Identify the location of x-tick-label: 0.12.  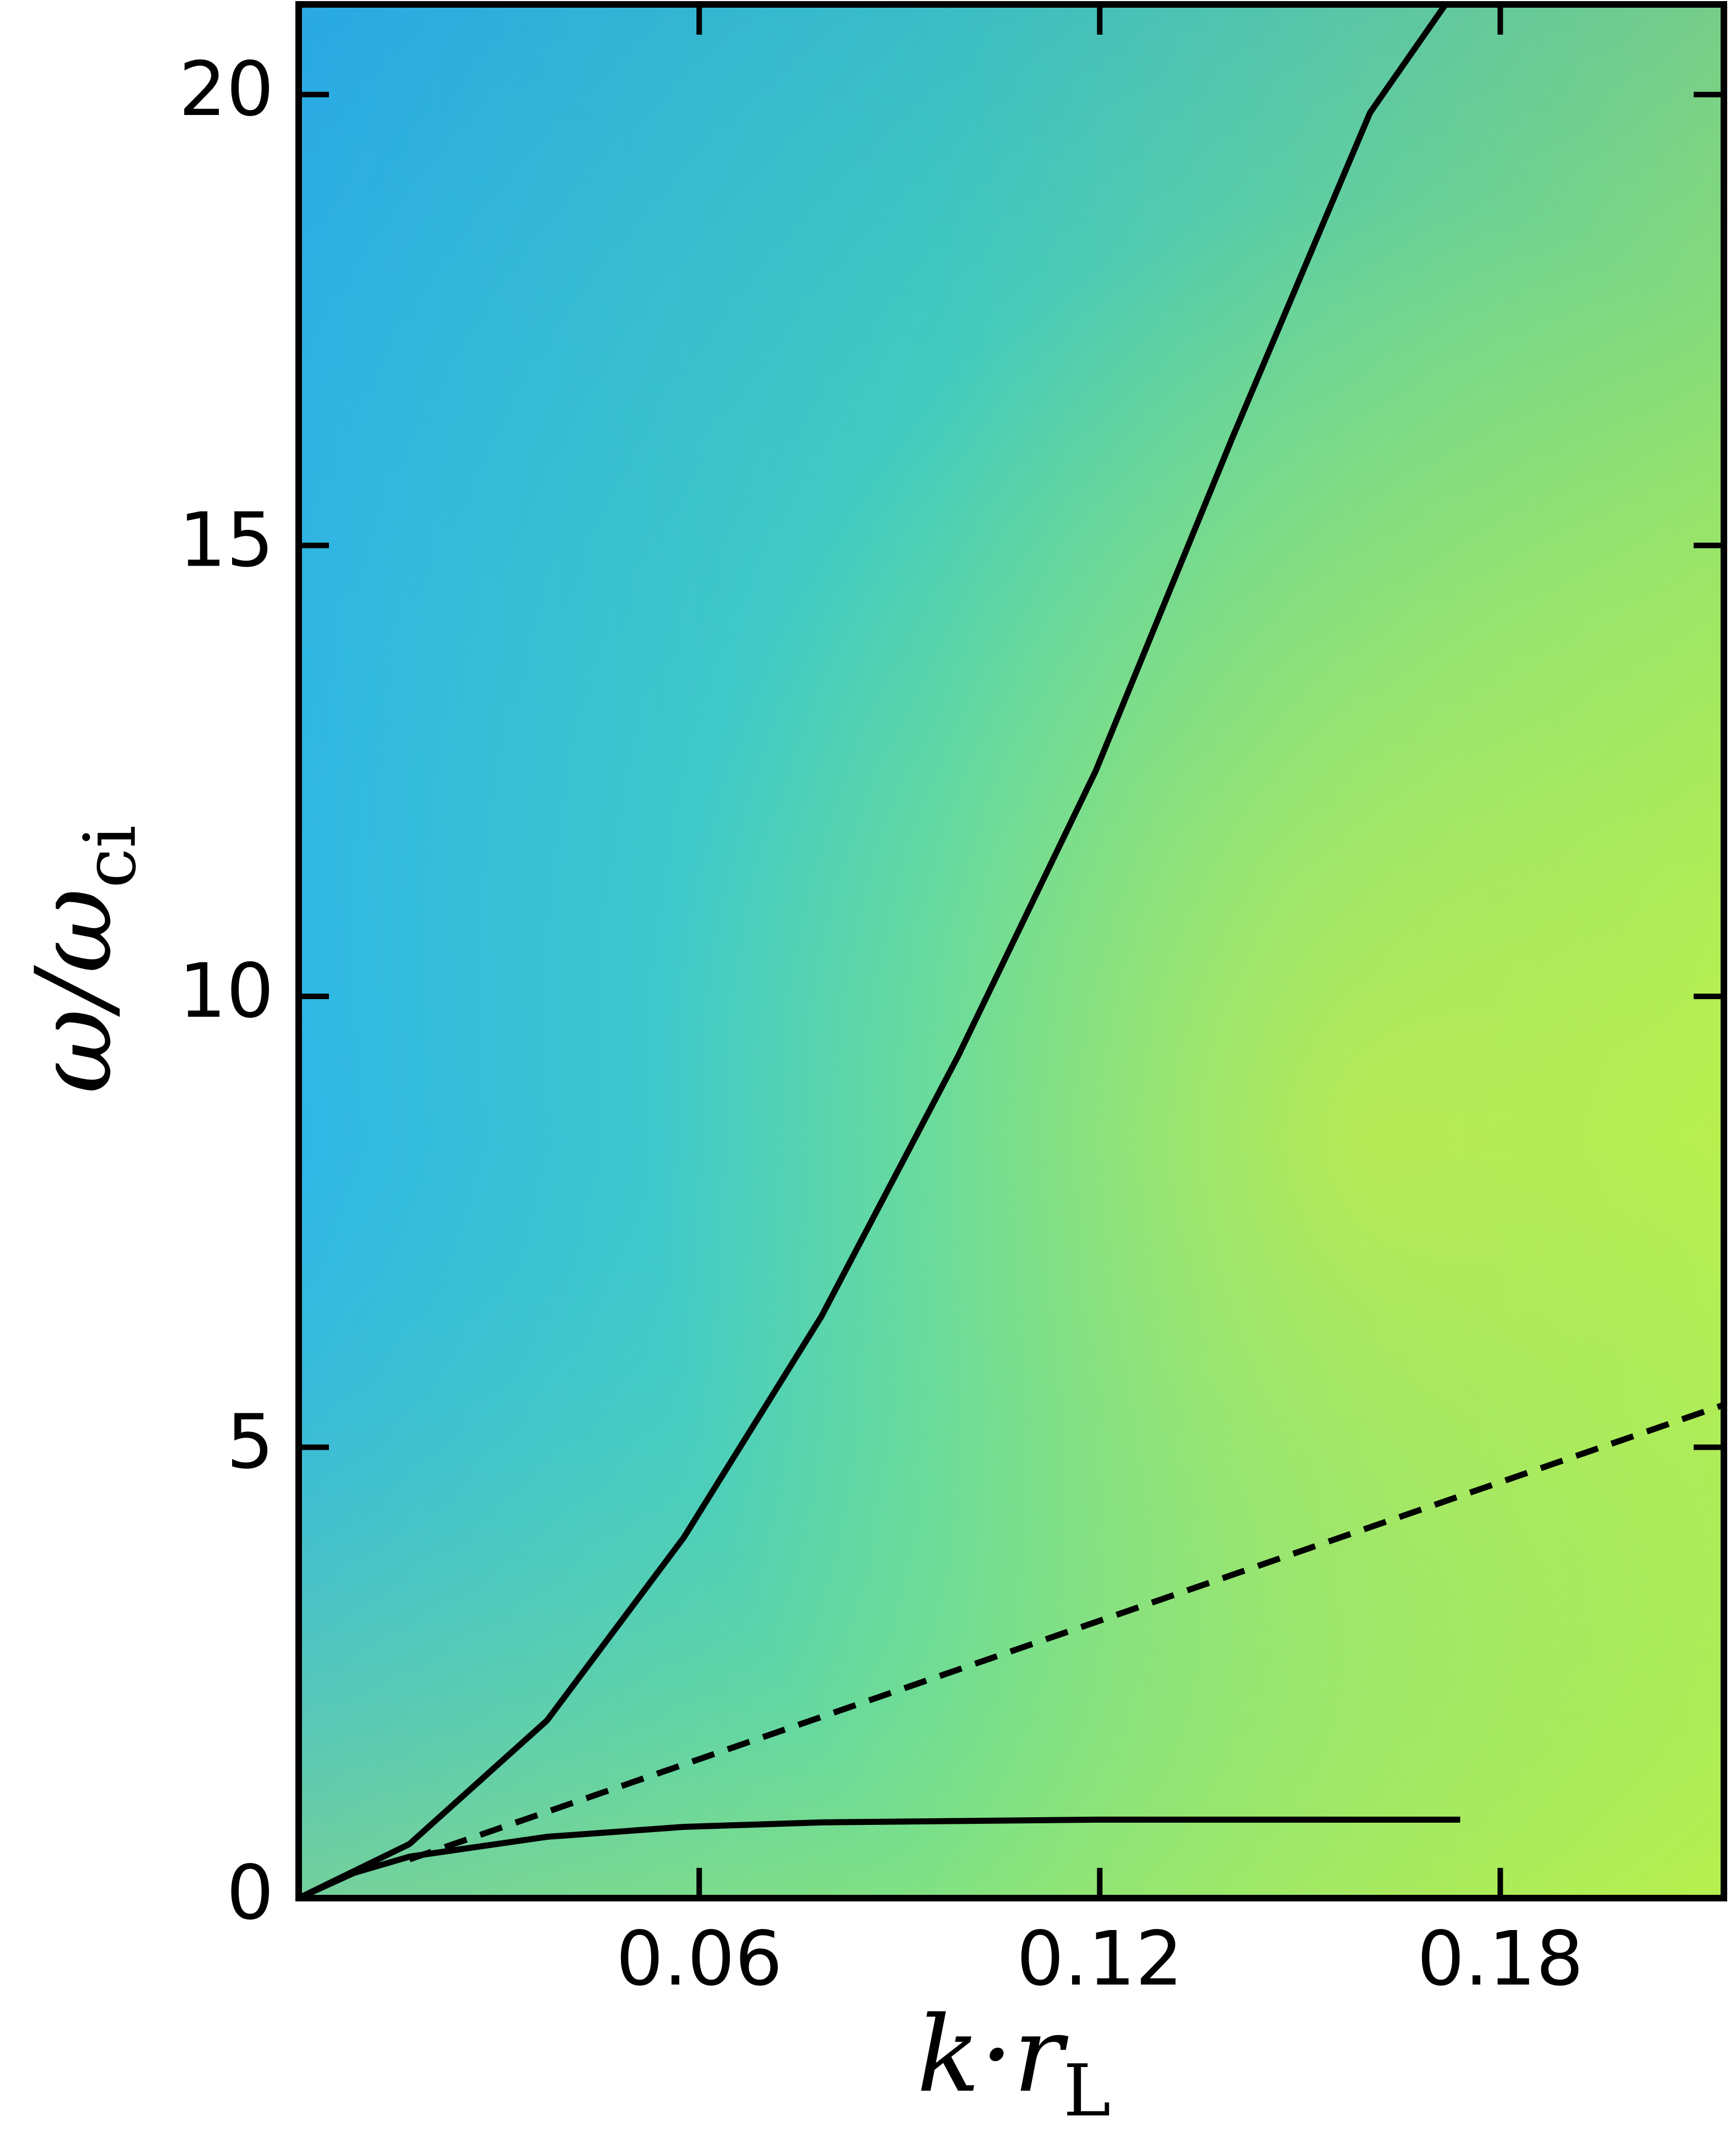
(1100, 1959).